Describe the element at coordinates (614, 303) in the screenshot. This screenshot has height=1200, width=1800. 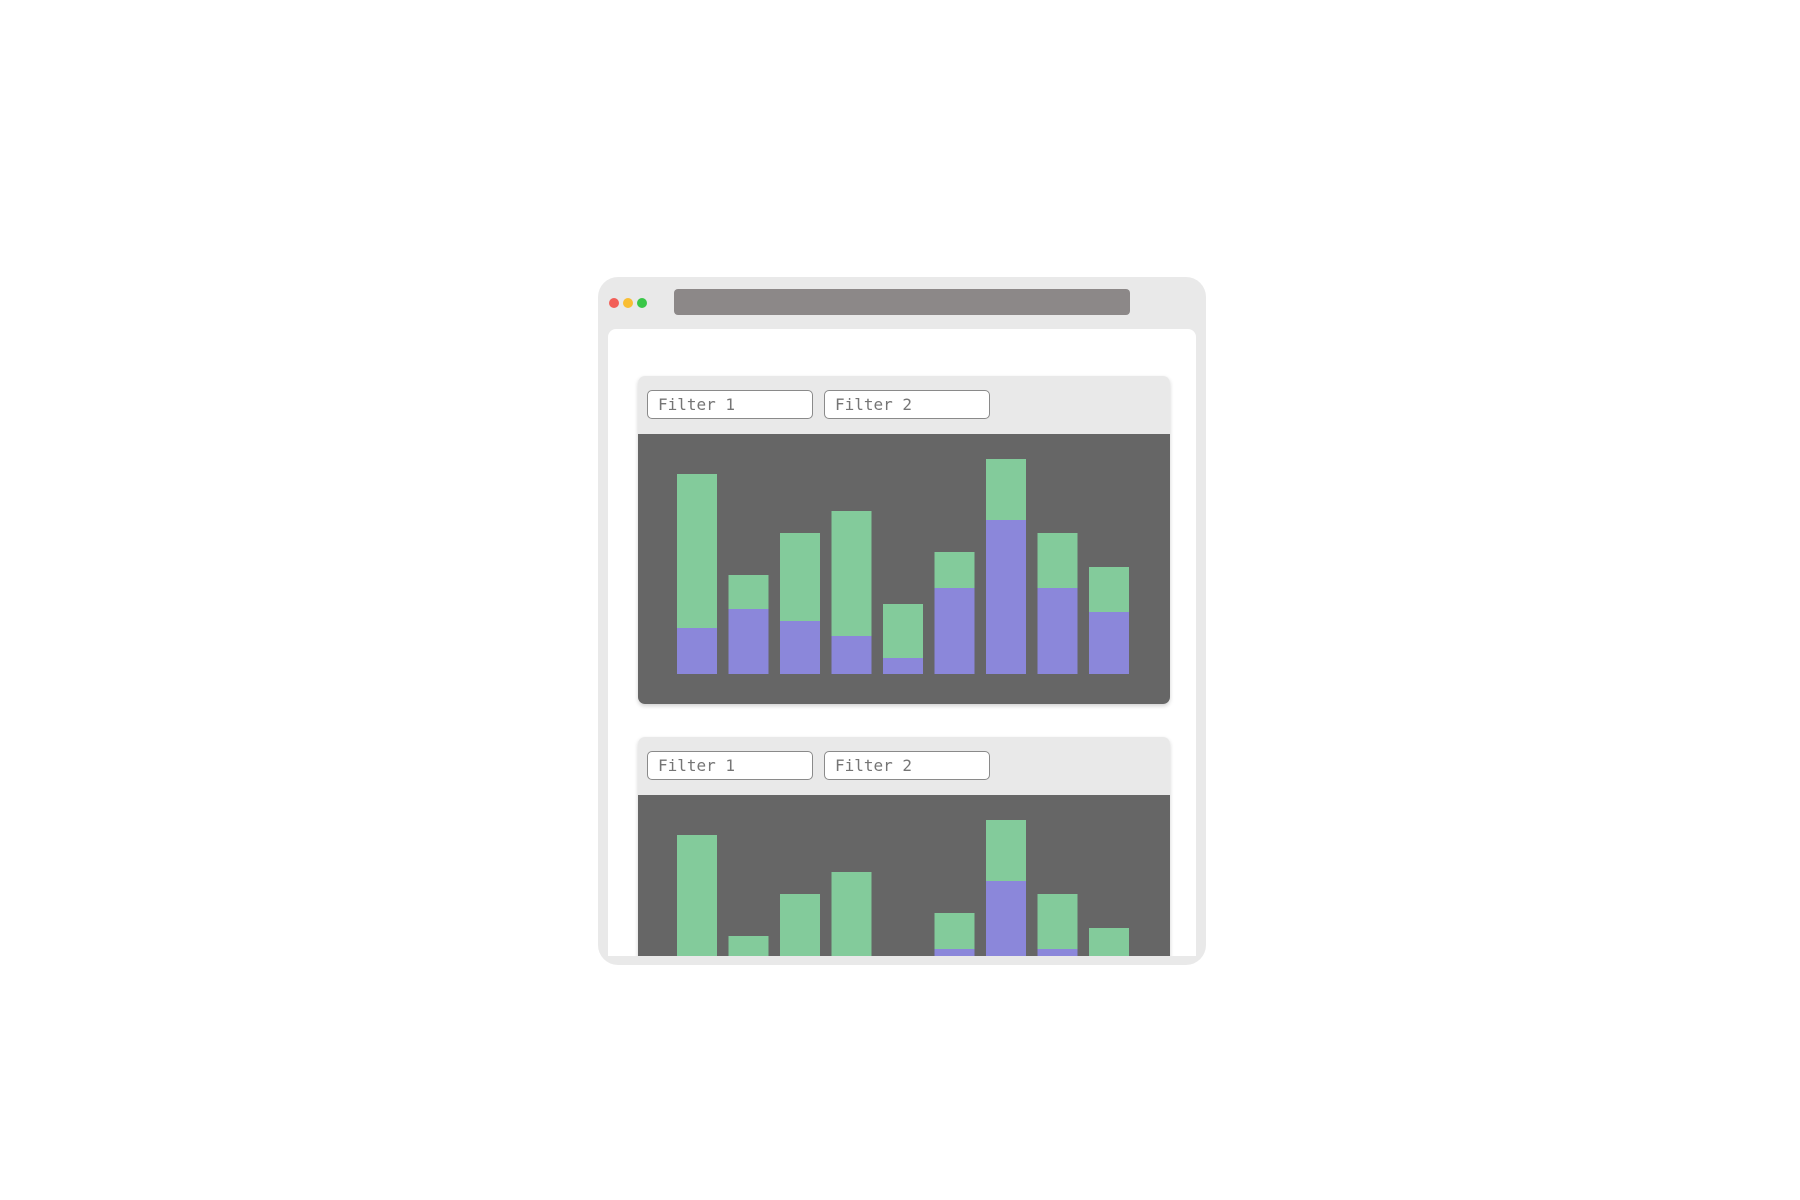
I see `close-window-button` at that location.